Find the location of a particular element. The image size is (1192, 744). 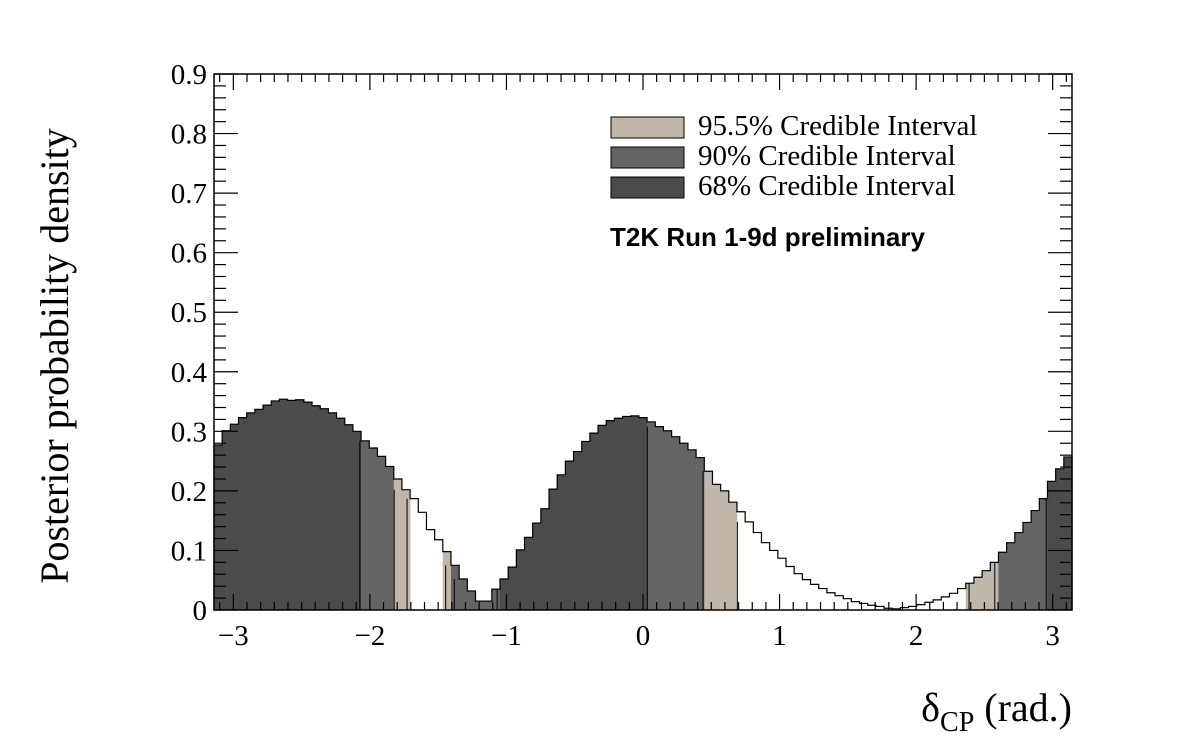

x-tick-label: 1 is located at coordinates (779, 636).